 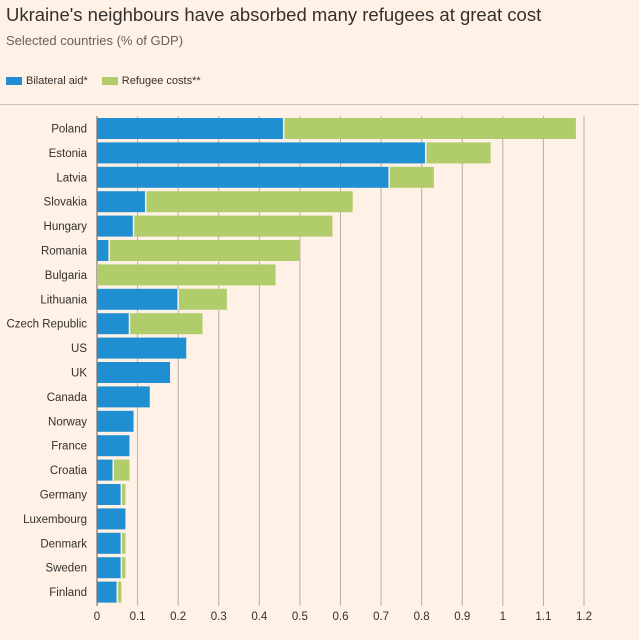 I want to click on category-label-poland: Poland, so click(x=69, y=130).